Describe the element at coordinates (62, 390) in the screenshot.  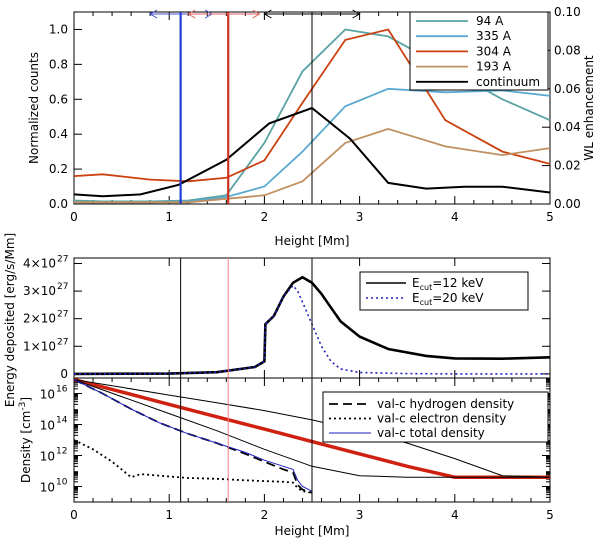
I see `y-tick-exponent: 16` at that location.